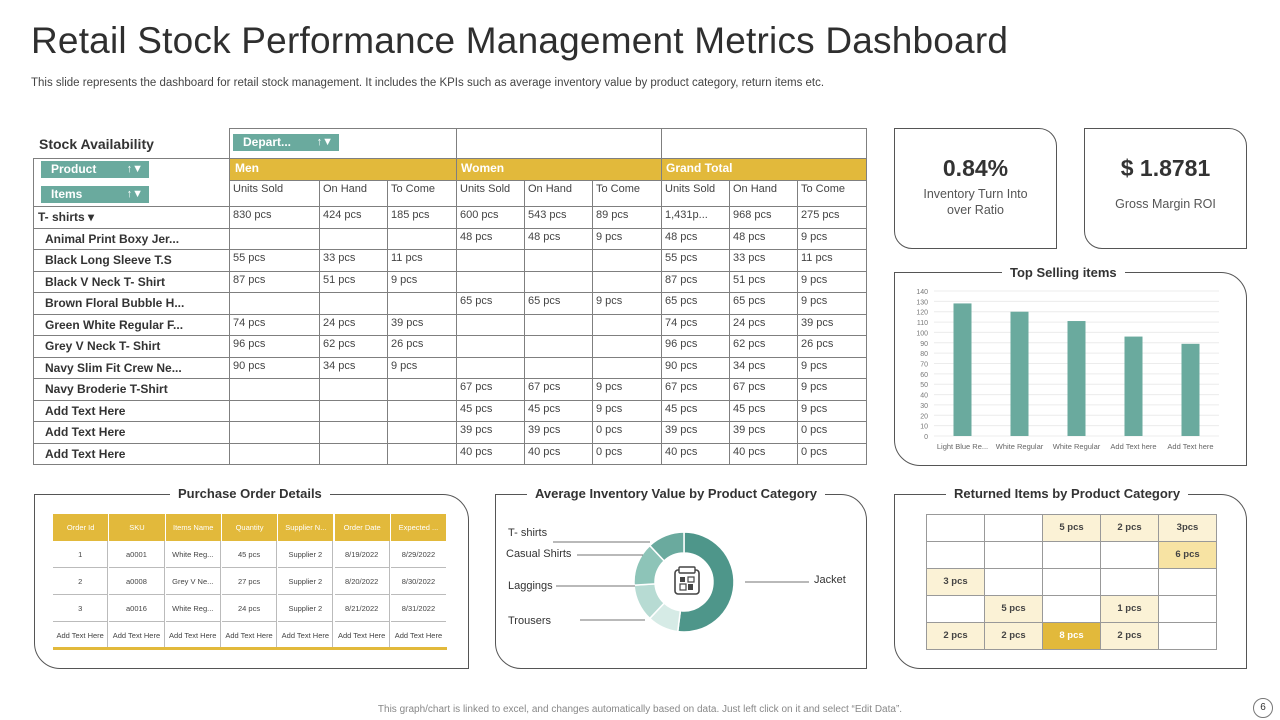 The image size is (1280, 720). What do you see at coordinates (1263, 708) in the screenshot?
I see `page-number: 6` at bounding box center [1263, 708].